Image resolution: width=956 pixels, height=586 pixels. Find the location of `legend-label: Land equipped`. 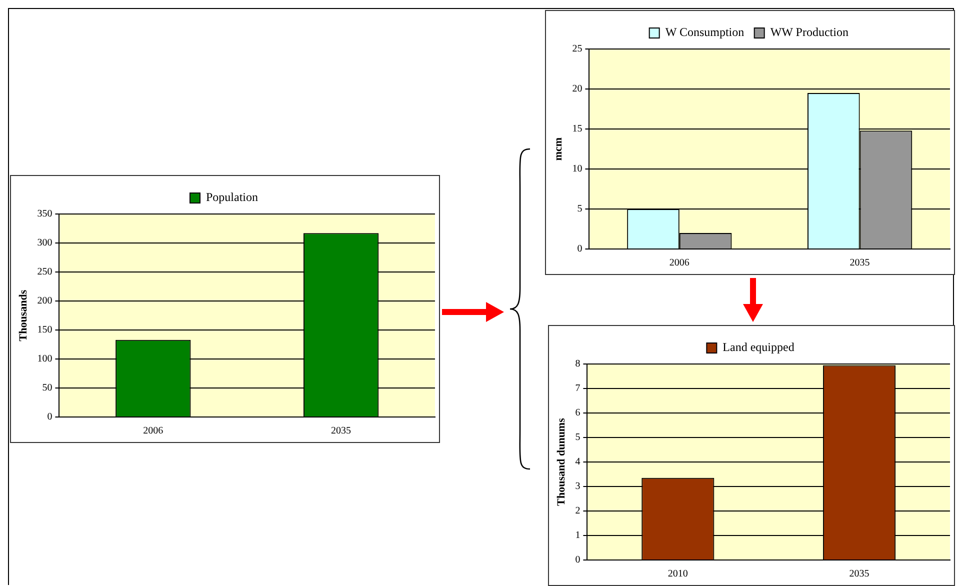

legend-label: Land equipped is located at coordinates (758, 347).